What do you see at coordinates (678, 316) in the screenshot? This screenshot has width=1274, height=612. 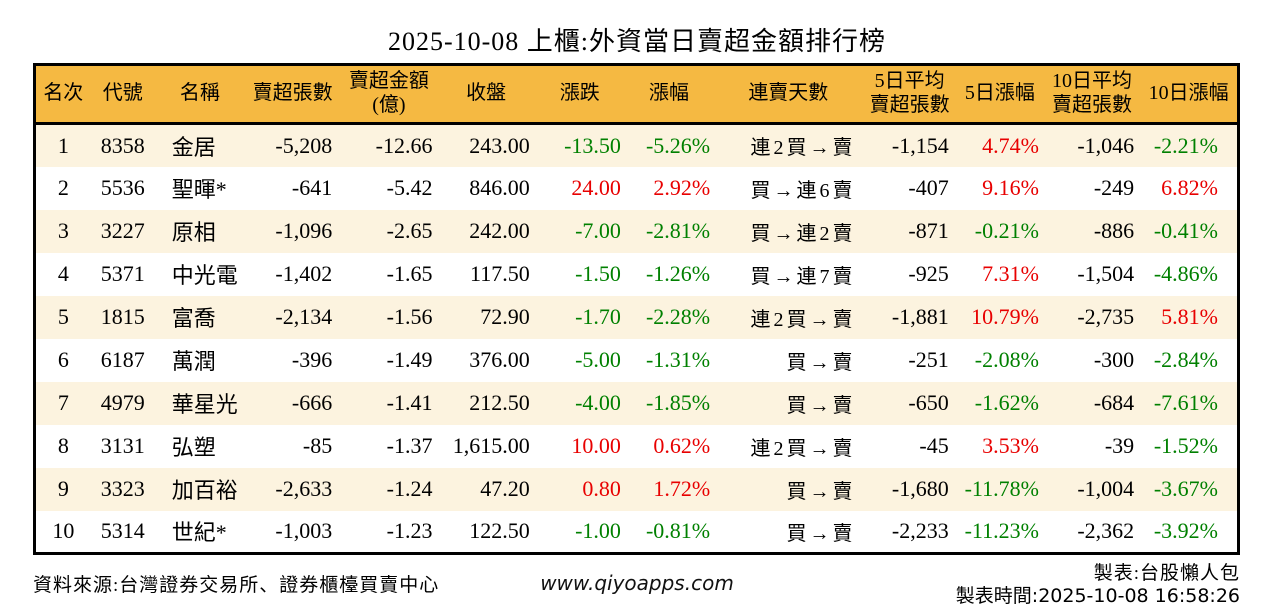 I see `cell-change_pct: -2.28%` at bounding box center [678, 316].